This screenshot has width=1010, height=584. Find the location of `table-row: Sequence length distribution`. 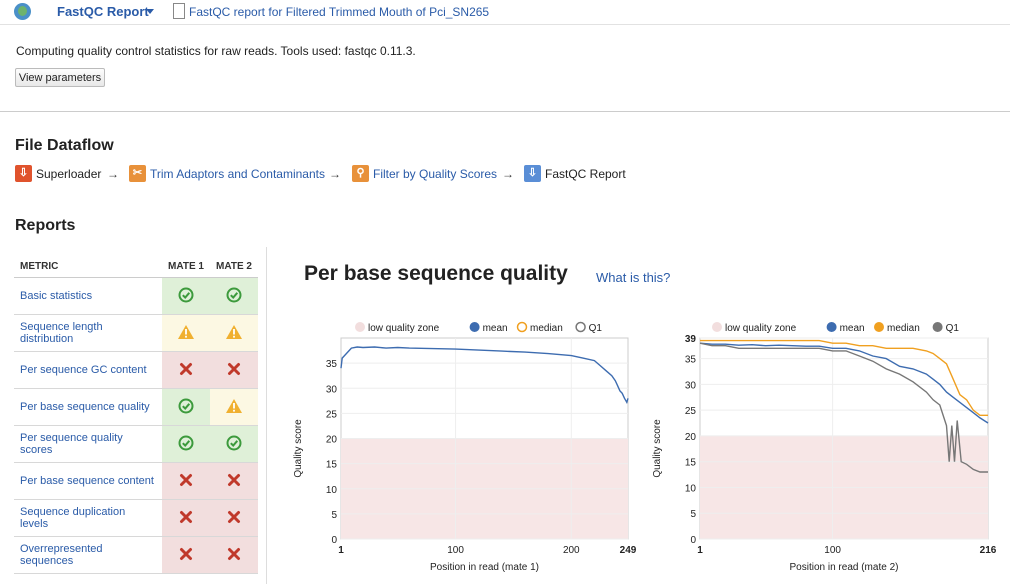

table-row: Sequence length distribution is located at coordinates (136, 333).